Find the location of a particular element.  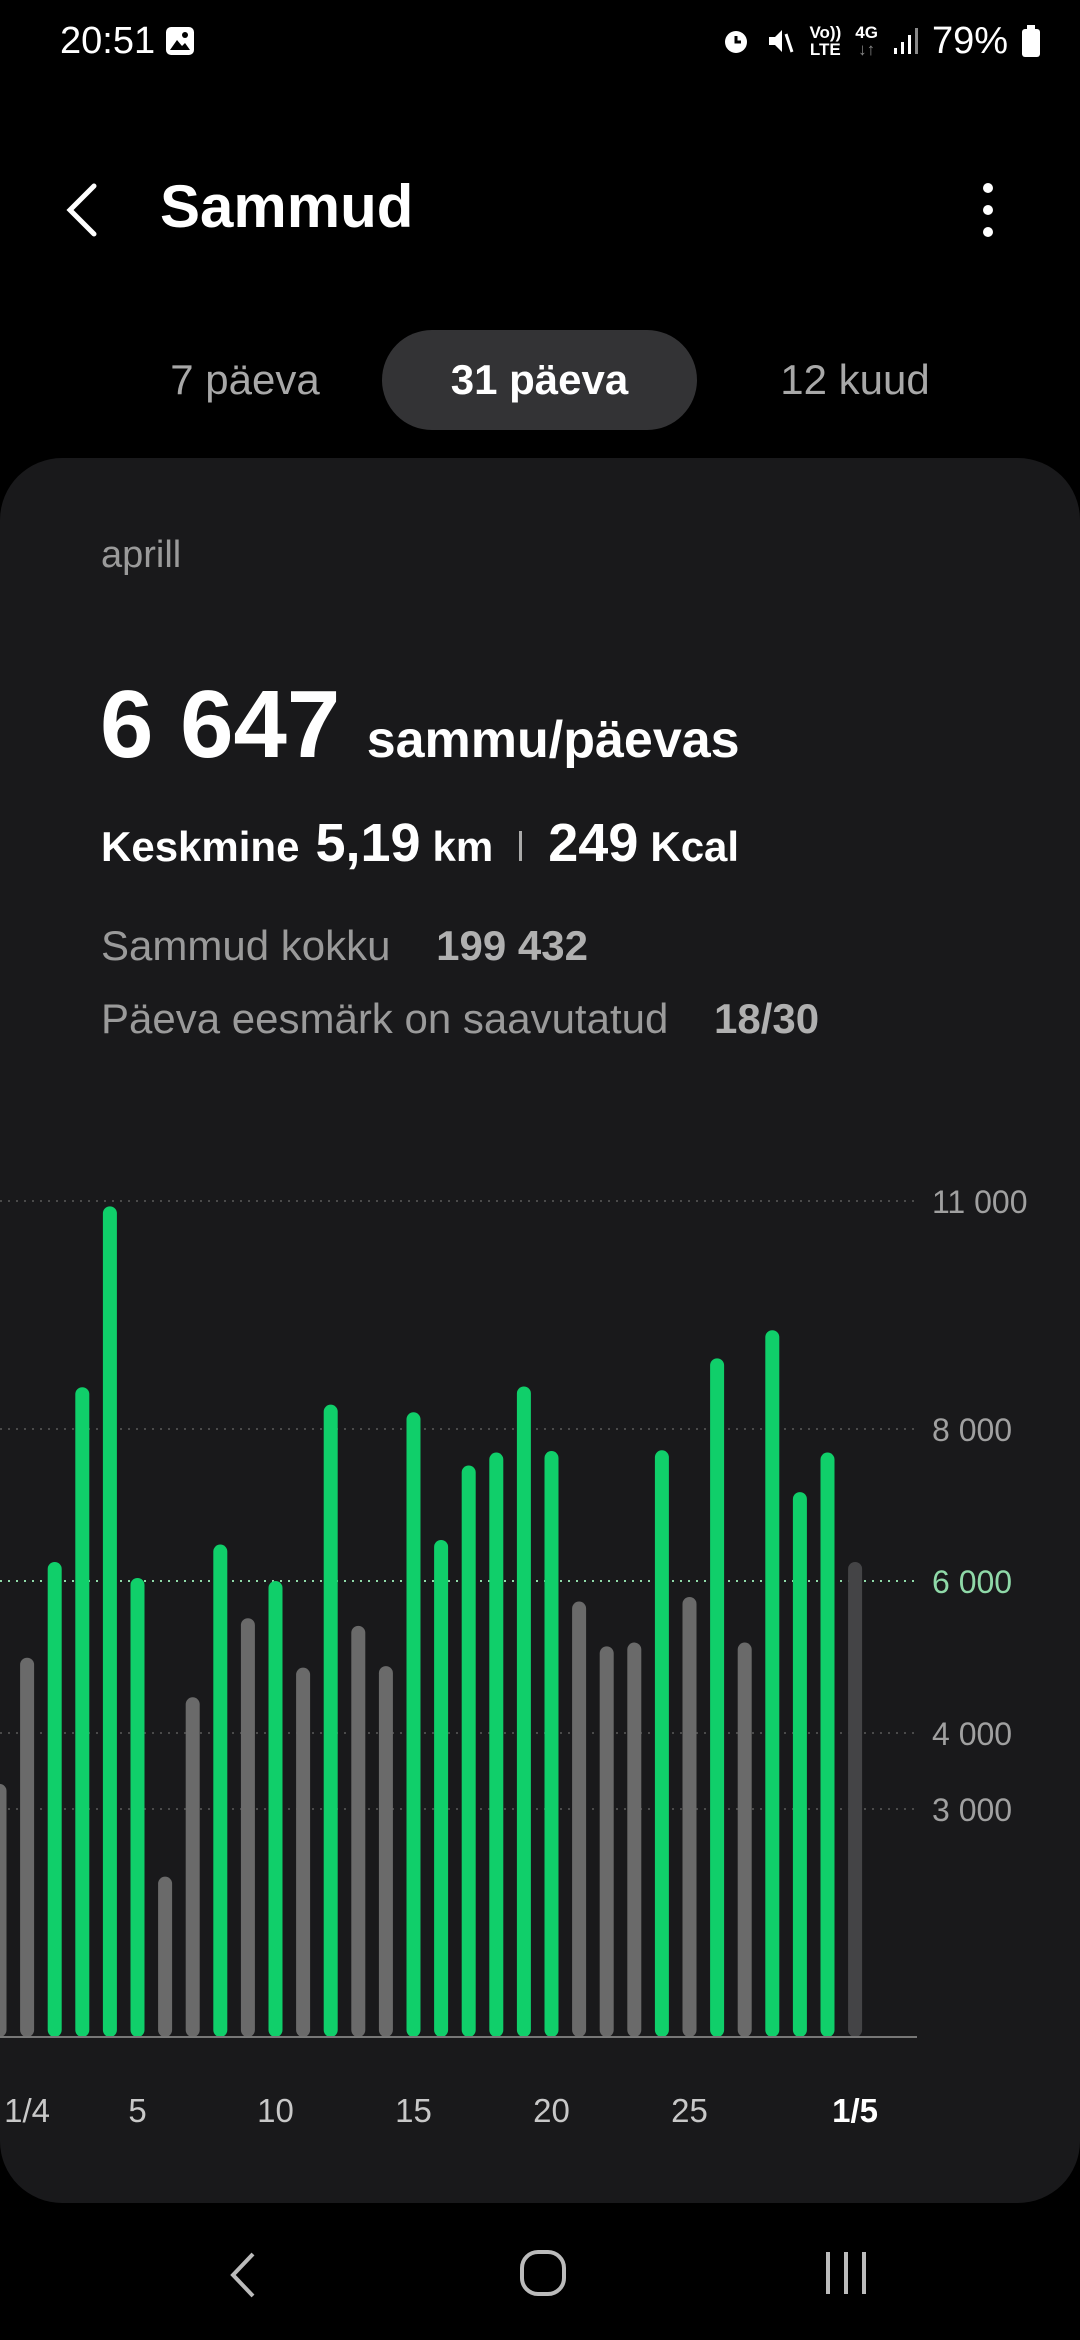

average-steps-unit: sammu/päevas is located at coordinates (553, 740).